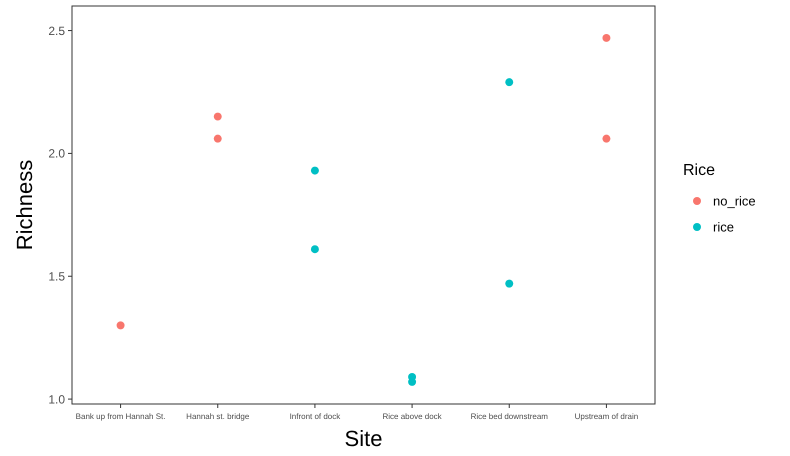 Image resolution: width=790 pixels, height=456 pixels. I want to click on x-tick-label: Rice bed downstream, so click(509, 416).